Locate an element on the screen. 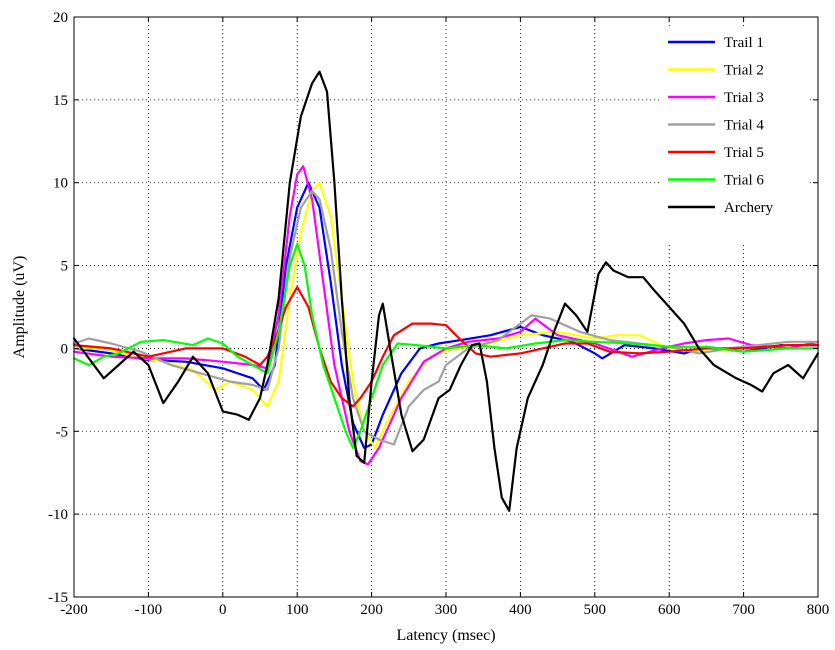 Image resolution: width=835 pixels, height=650 pixels. x-tick-label: 700 is located at coordinates (743, 610).